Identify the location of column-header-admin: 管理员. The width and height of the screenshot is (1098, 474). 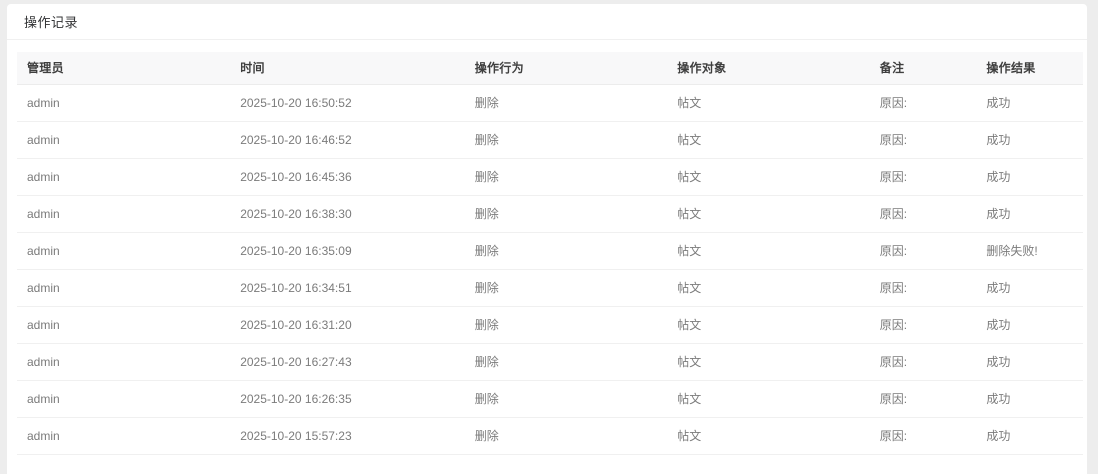
(124, 68).